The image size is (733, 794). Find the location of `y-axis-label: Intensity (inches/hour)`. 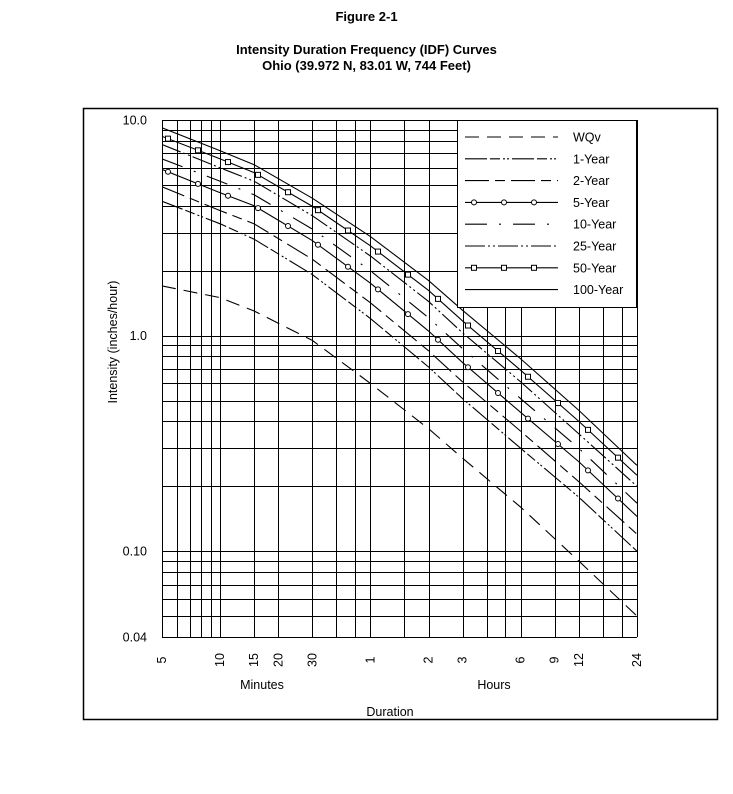

y-axis-label: Intensity (inches/hour) is located at coordinates (113, 342).